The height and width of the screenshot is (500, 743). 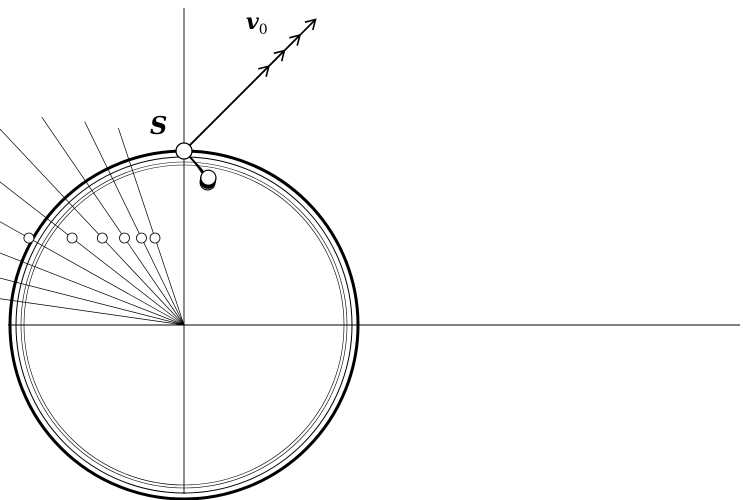 What do you see at coordinates (184, 151) in the screenshot?
I see `launch-point-marker` at bounding box center [184, 151].